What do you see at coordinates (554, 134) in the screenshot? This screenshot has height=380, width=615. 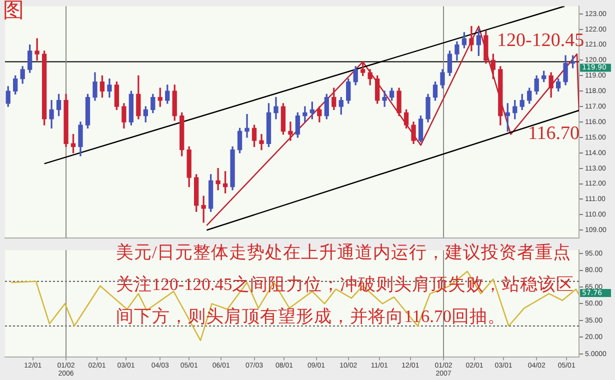 I see `annotation: 116.70` at bounding box center [554, 134].